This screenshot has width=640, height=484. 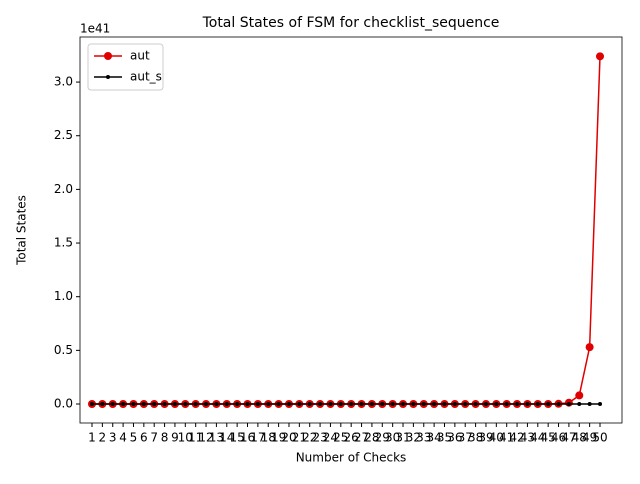 What do you see at coordinates (568, 438) in the screenshot?
I see `x-tick-label: 47` at bounding box center [568, 438].